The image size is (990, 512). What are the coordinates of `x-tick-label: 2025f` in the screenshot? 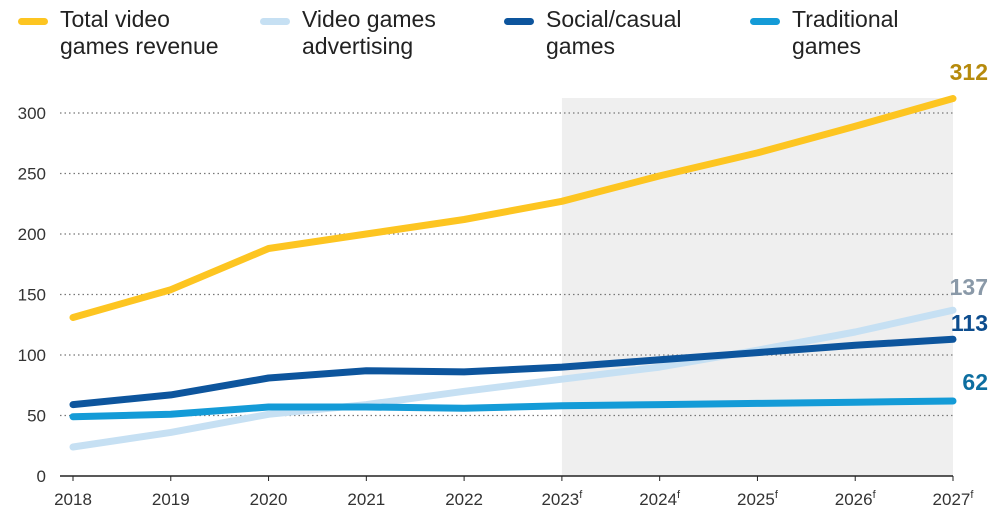 It's located at (758, 499).